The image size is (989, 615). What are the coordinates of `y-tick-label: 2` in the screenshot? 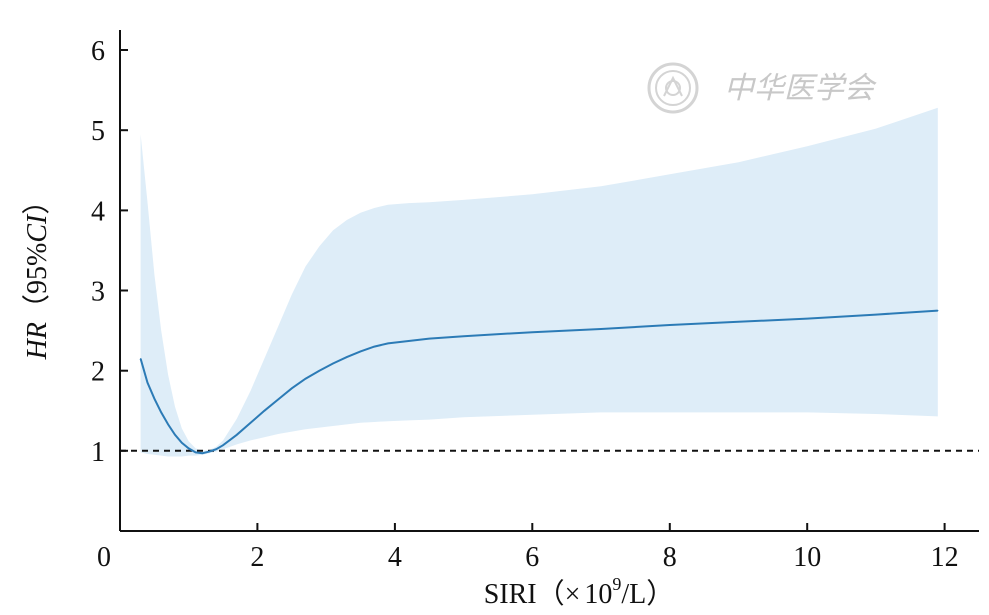 It's located at (98, 372).